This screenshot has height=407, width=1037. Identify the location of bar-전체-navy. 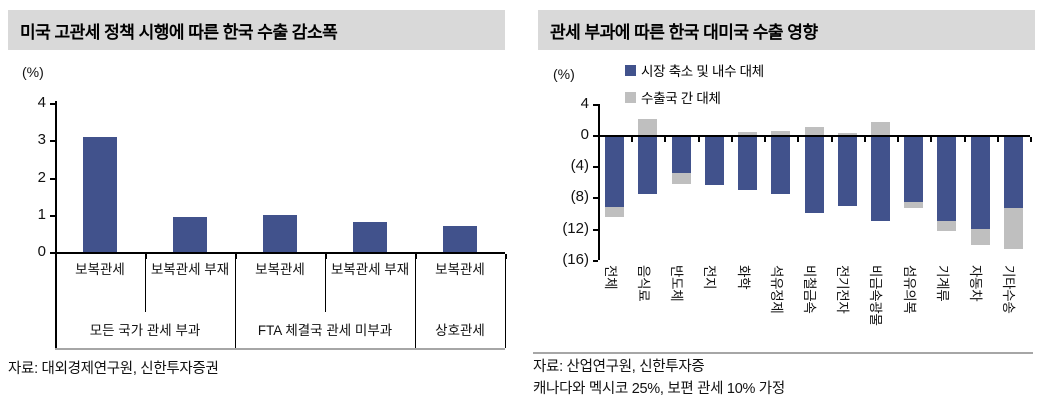
(615, 171).